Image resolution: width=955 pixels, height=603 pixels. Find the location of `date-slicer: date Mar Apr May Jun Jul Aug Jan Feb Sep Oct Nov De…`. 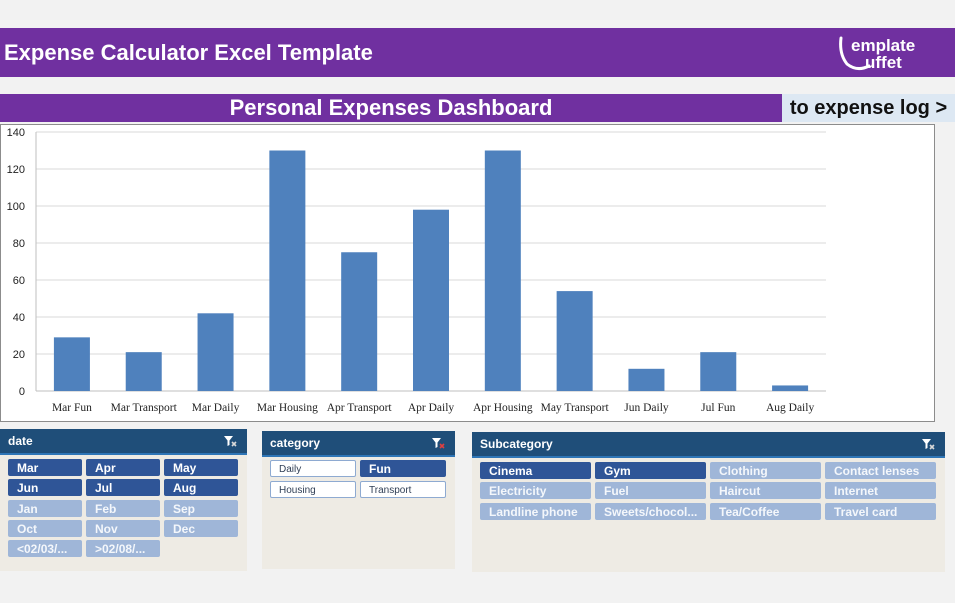

date-slicer: date Mar Apr May Jun Jul Aug Jan Feb Sep Oct Nov De… is located at coordinates (123, 500).